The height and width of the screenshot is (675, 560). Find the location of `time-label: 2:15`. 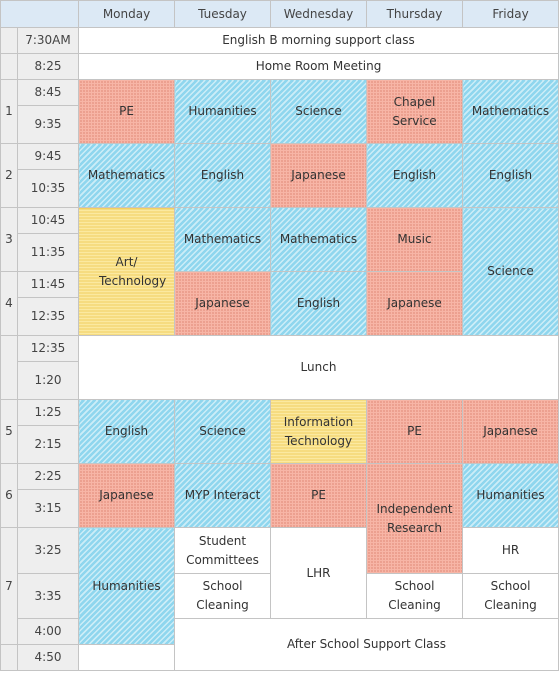

time-label: 2:15 is located at coordinates (48, 444).